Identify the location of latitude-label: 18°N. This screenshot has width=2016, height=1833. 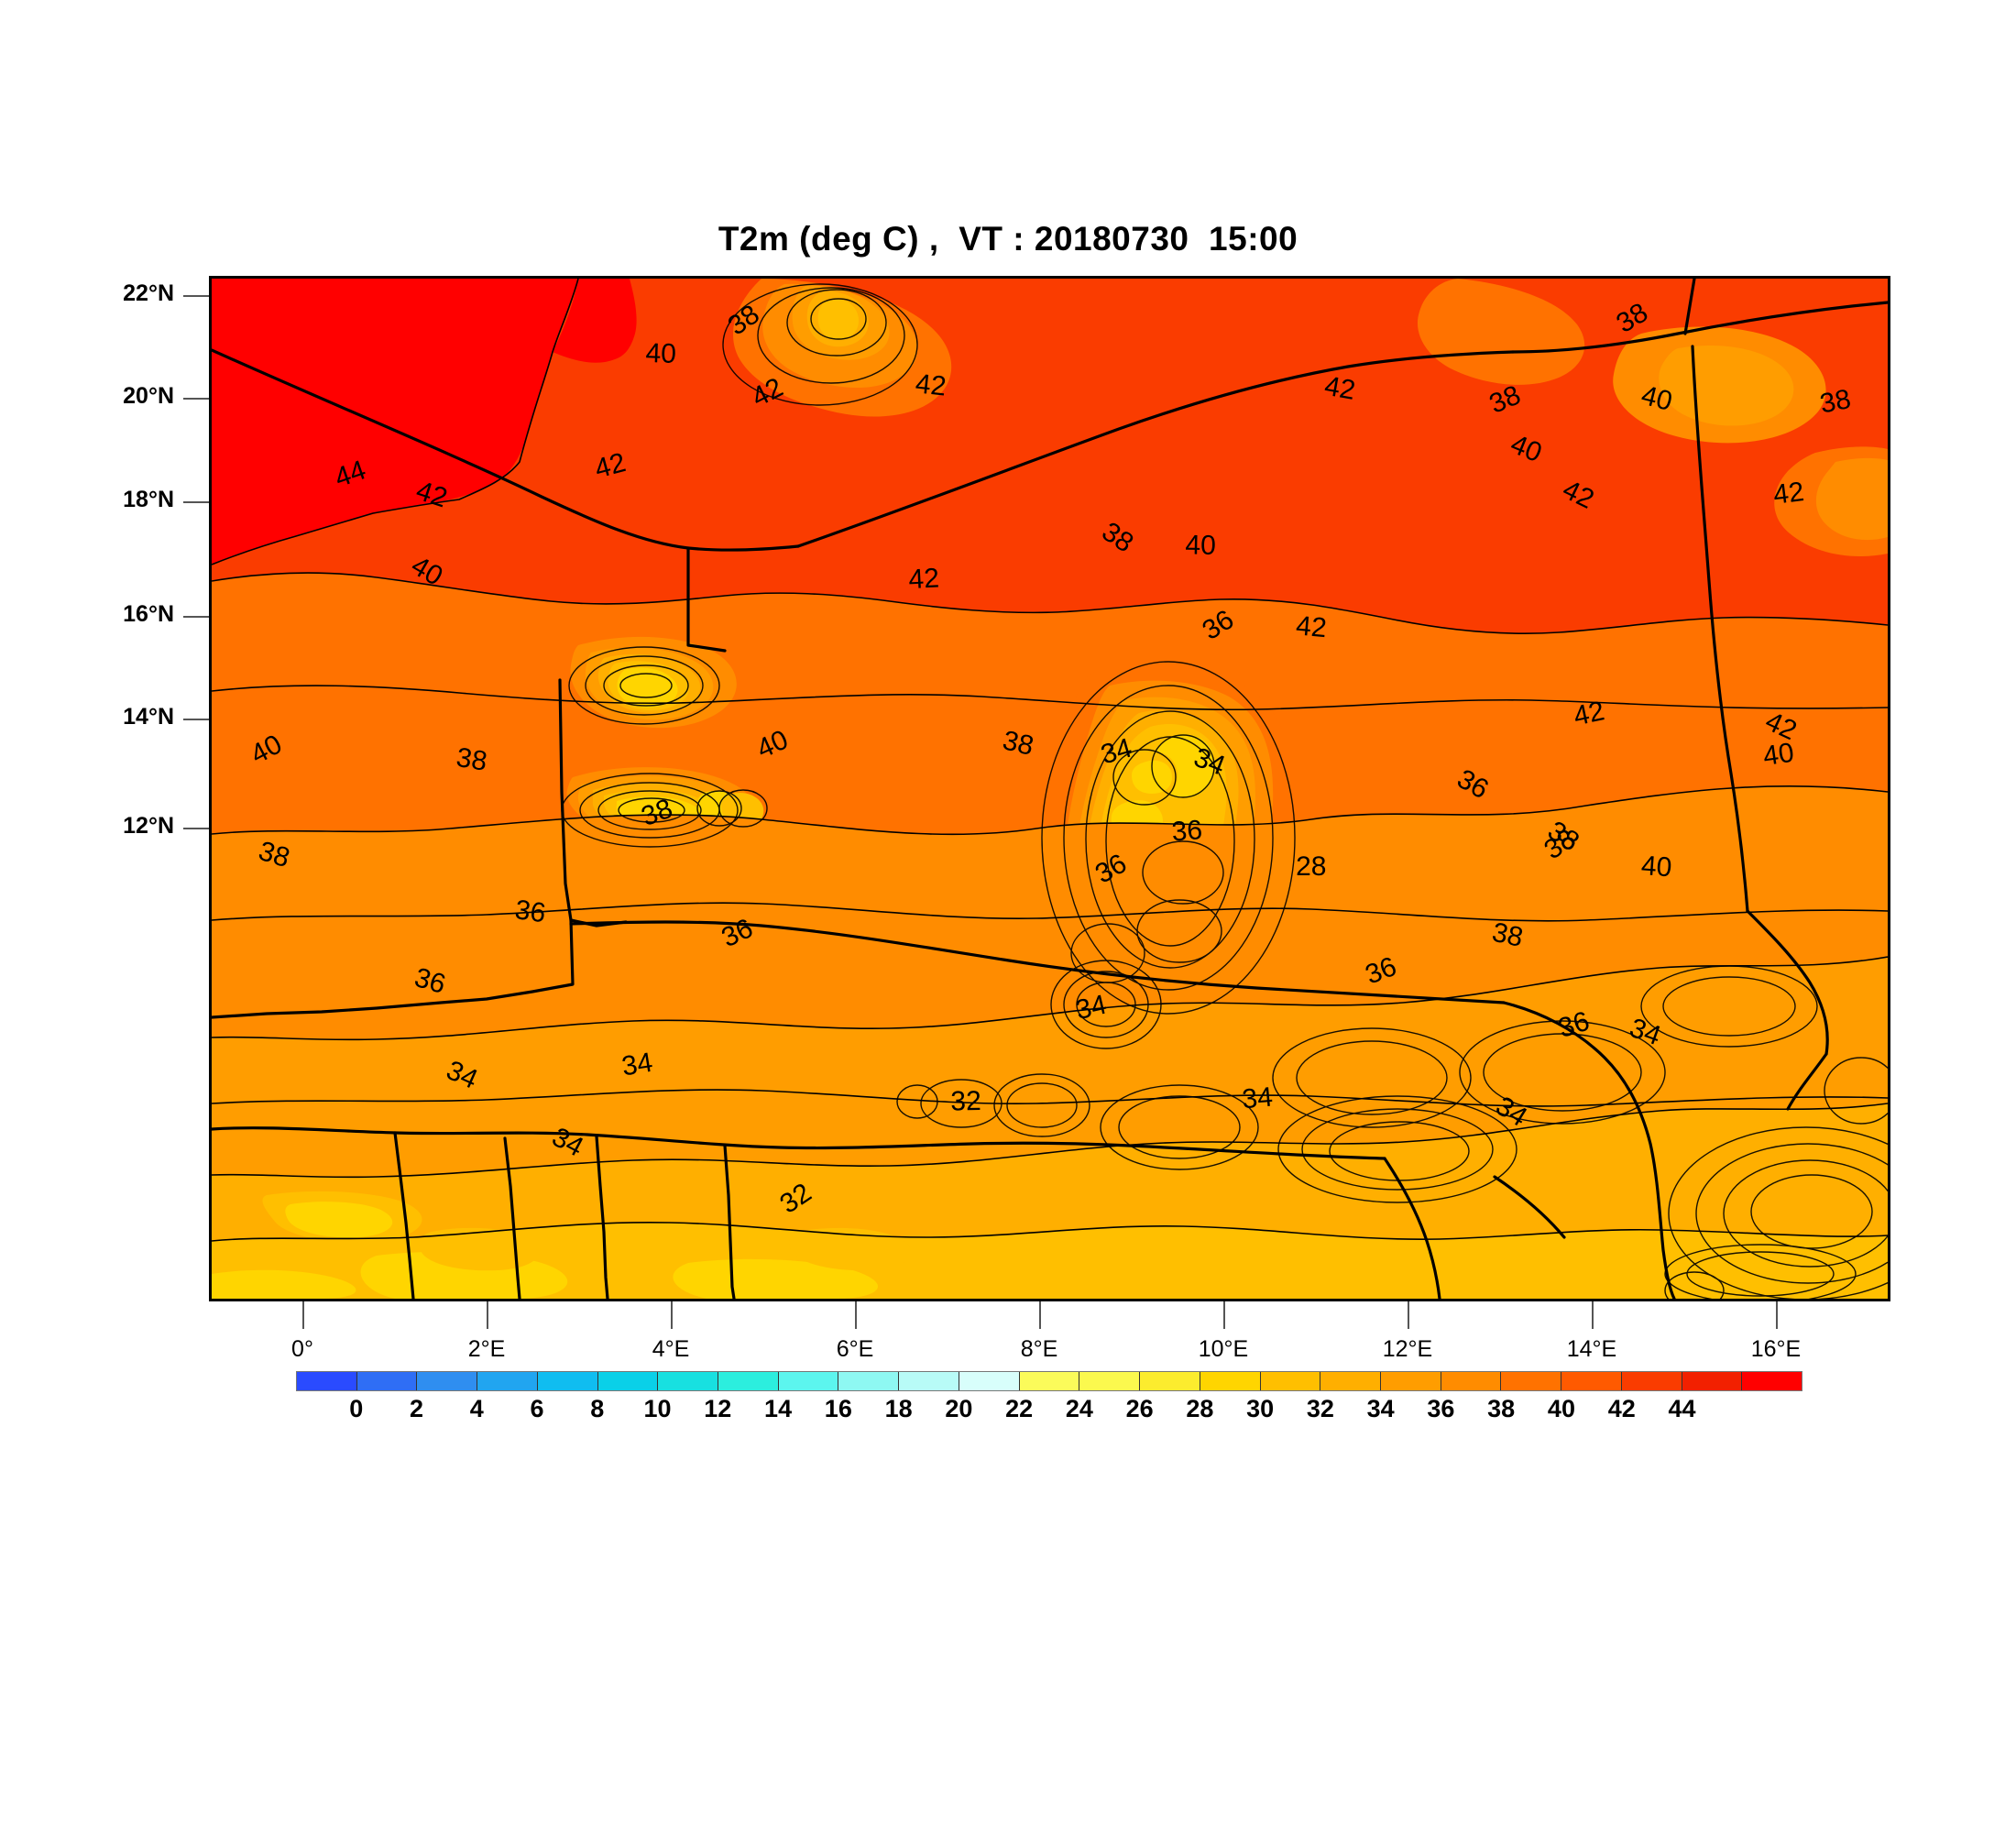
(148, 499).